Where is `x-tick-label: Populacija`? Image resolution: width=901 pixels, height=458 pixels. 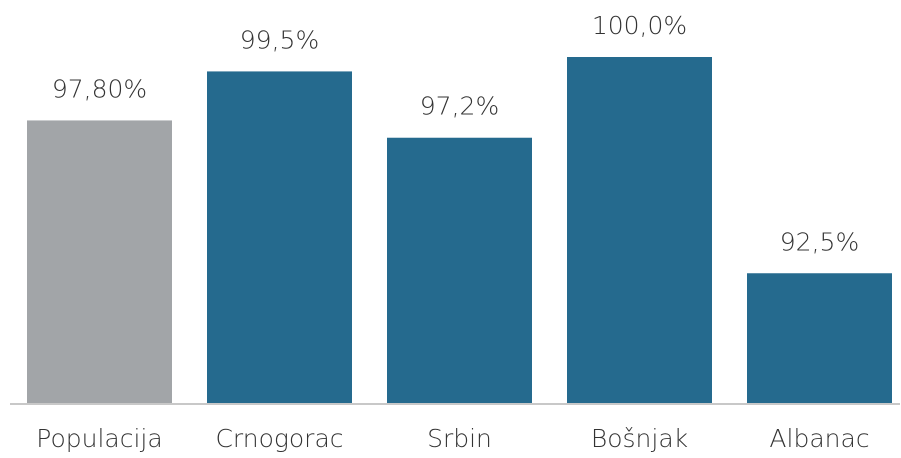 x-tick-label: Populacija is located at coordinates (99, 438).